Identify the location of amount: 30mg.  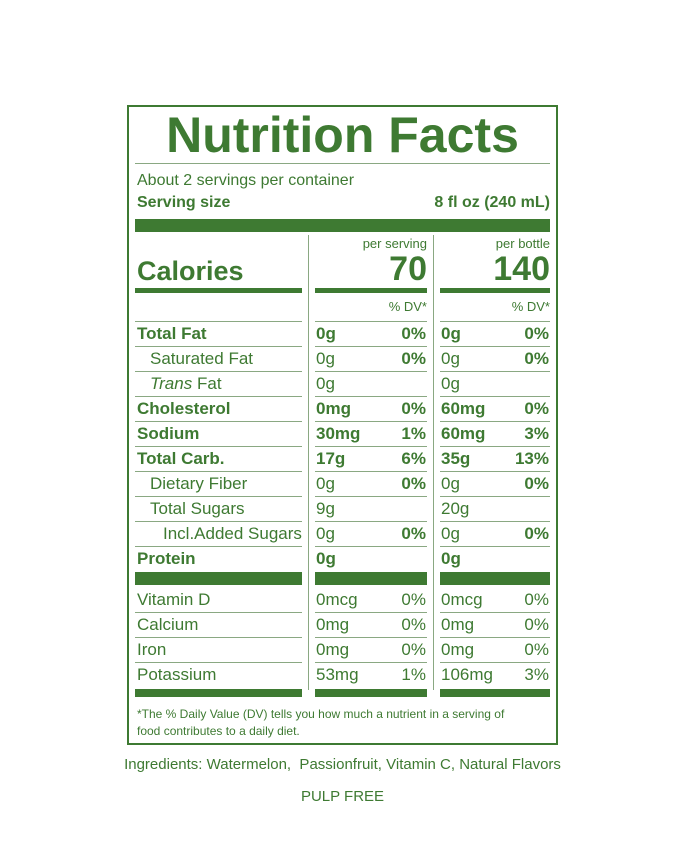
(338, 433).